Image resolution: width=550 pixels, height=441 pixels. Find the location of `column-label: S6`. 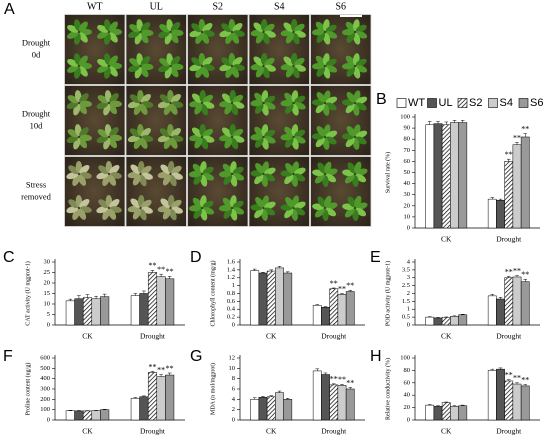

column-label: S6 is located at coordinates (340, 6).